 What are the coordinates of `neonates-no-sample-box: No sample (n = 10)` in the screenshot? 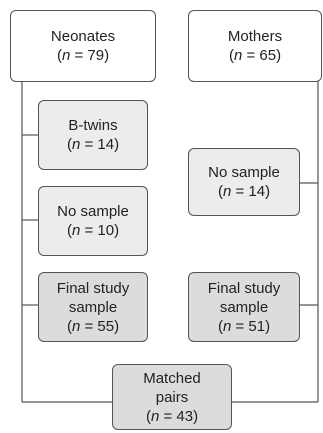 It's located at (93, 221).